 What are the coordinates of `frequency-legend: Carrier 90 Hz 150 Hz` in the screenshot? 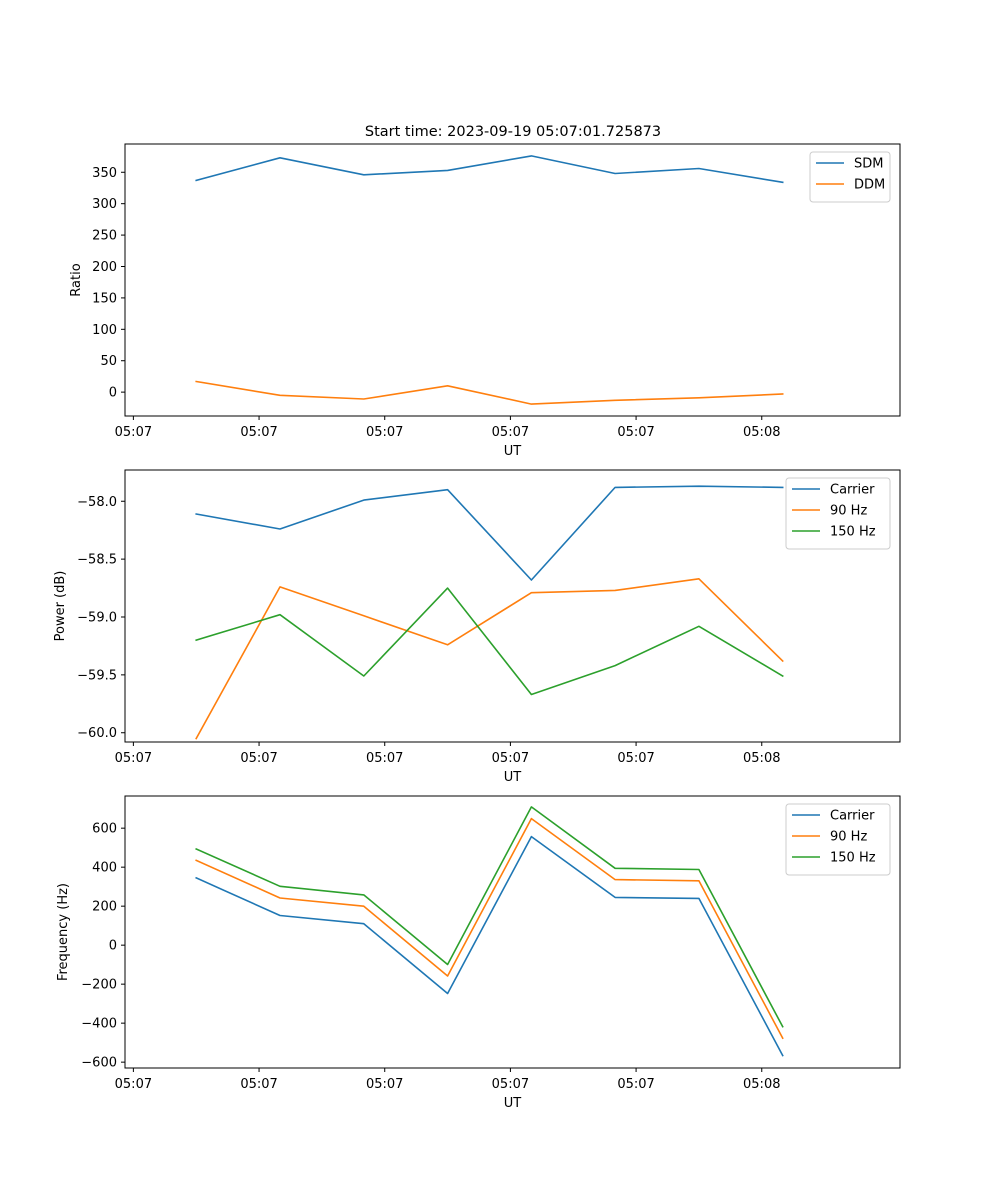 It's located at (838, 839).